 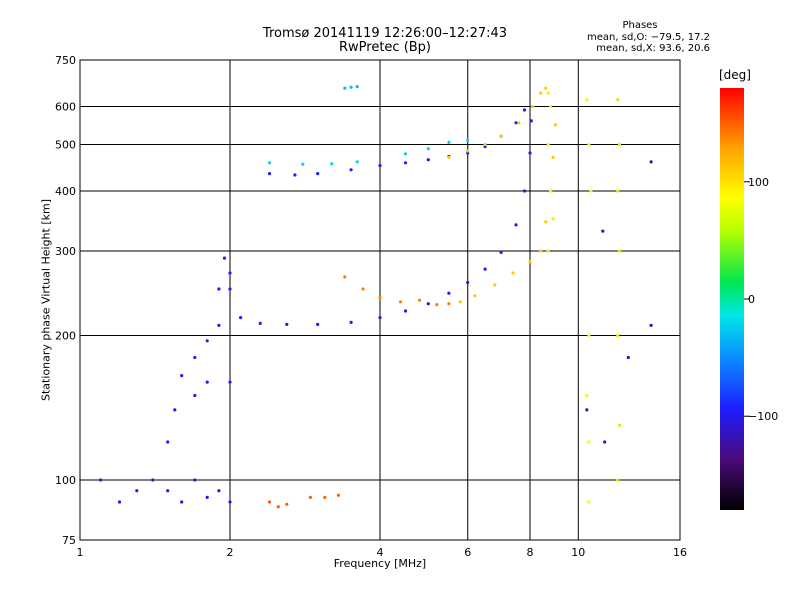 I want to click on chart-title-line2: RwPretec (Bp), so click(x=385, y=47).